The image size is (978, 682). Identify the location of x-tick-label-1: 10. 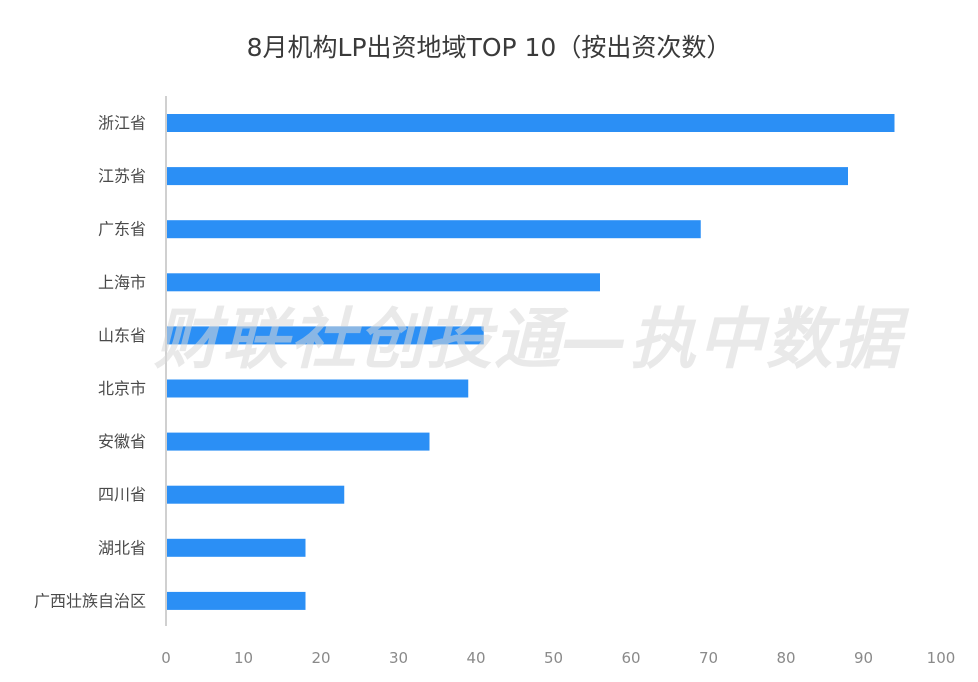
(243, 658).